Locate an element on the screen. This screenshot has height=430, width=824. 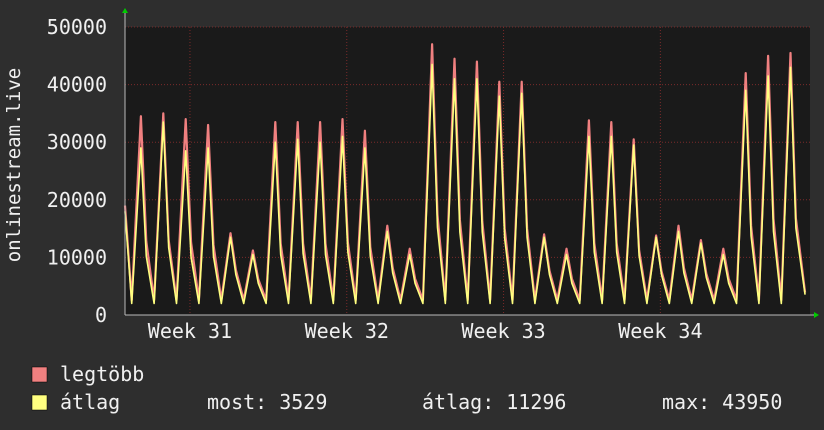
x-tick-label: Week 33 is located at coordinates (503, 331).